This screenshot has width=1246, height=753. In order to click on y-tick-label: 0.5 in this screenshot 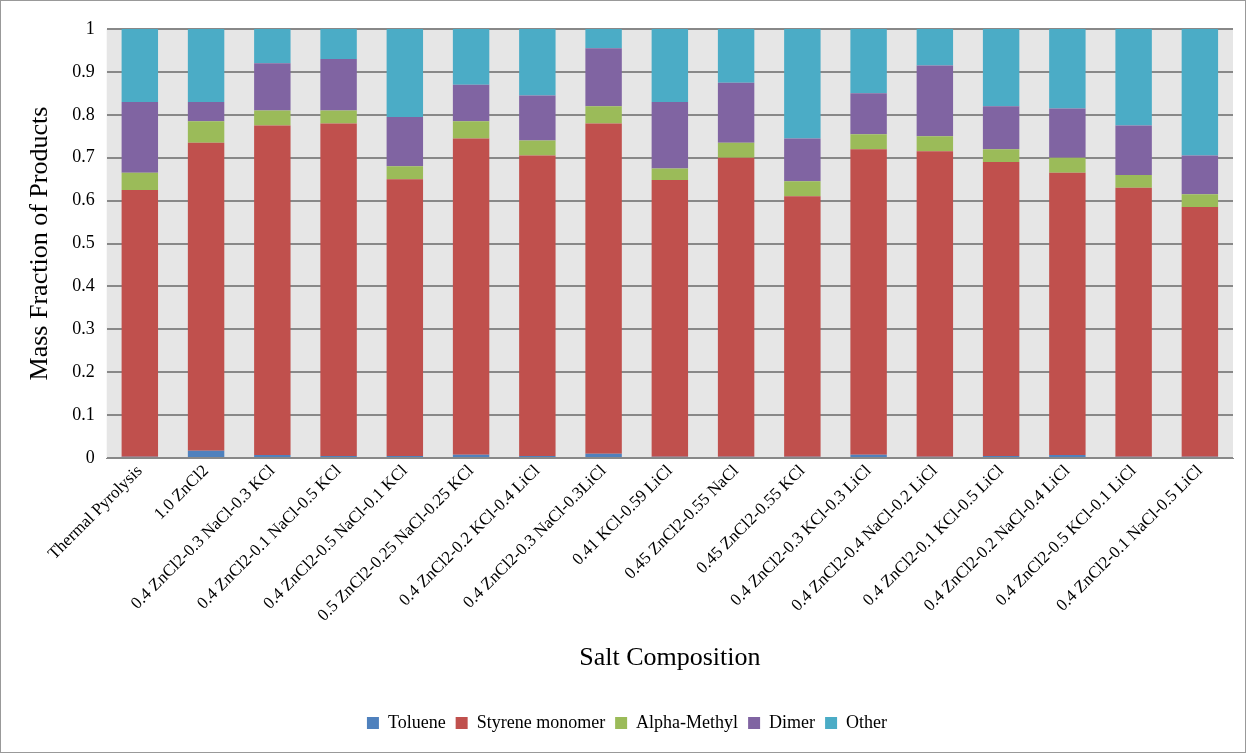, I will do `click(83, 242)`.